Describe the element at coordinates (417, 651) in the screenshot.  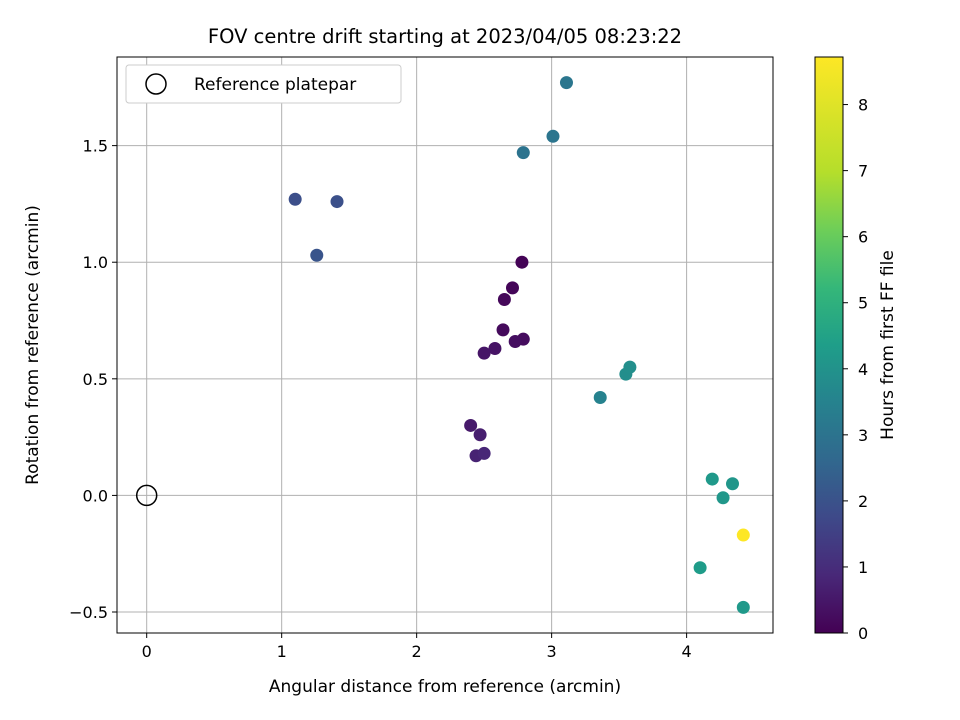
I see `x-tick-label: 2` at that location.